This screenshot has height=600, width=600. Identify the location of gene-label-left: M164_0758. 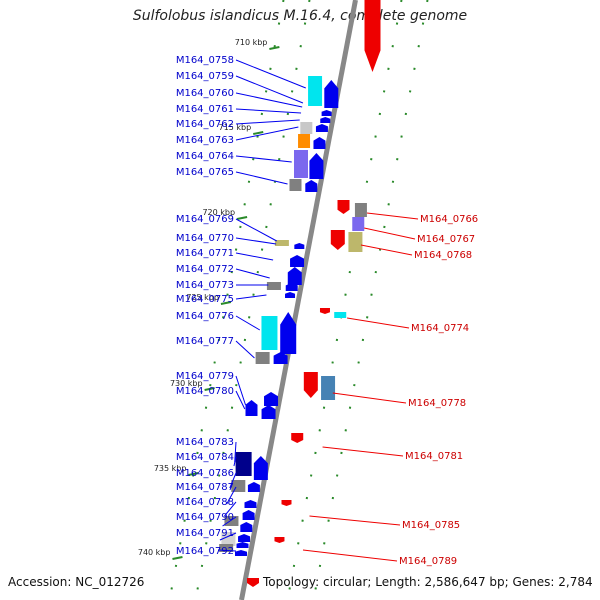
(205, 60).